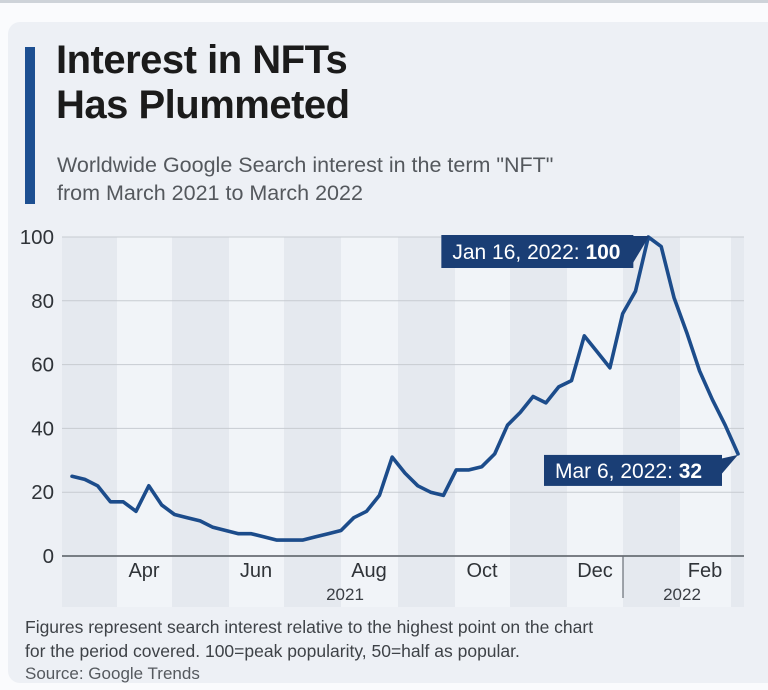 This screenshot has height=690, width=768. What do you see at coordinates (37, 397) in the screenshot?
I see `y-axis-labels: 0 20 40 60 80 100` at bounding box center [37, 397].